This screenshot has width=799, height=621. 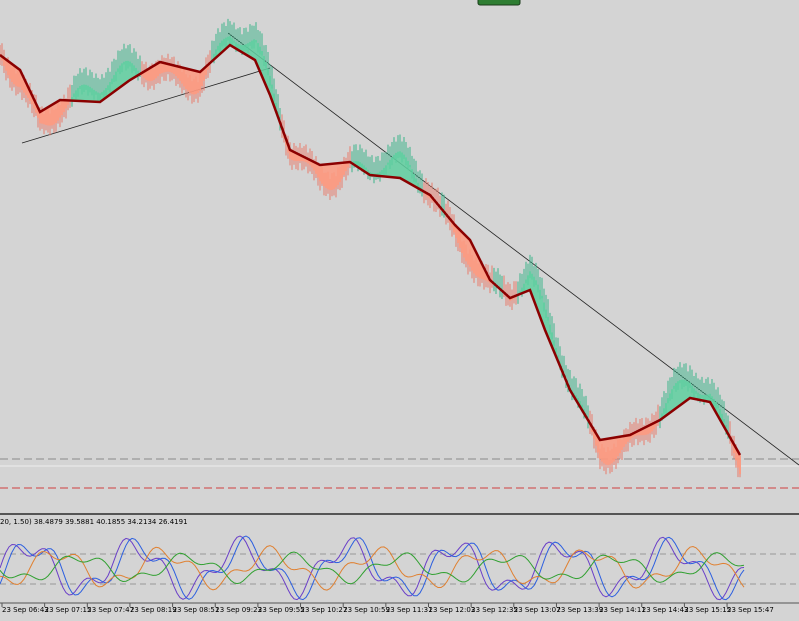 What do you see at coordinates (238, 610) in the screenshot?
I see `time-label: 23 Sep 09:23` at bounding box center [238, 610].